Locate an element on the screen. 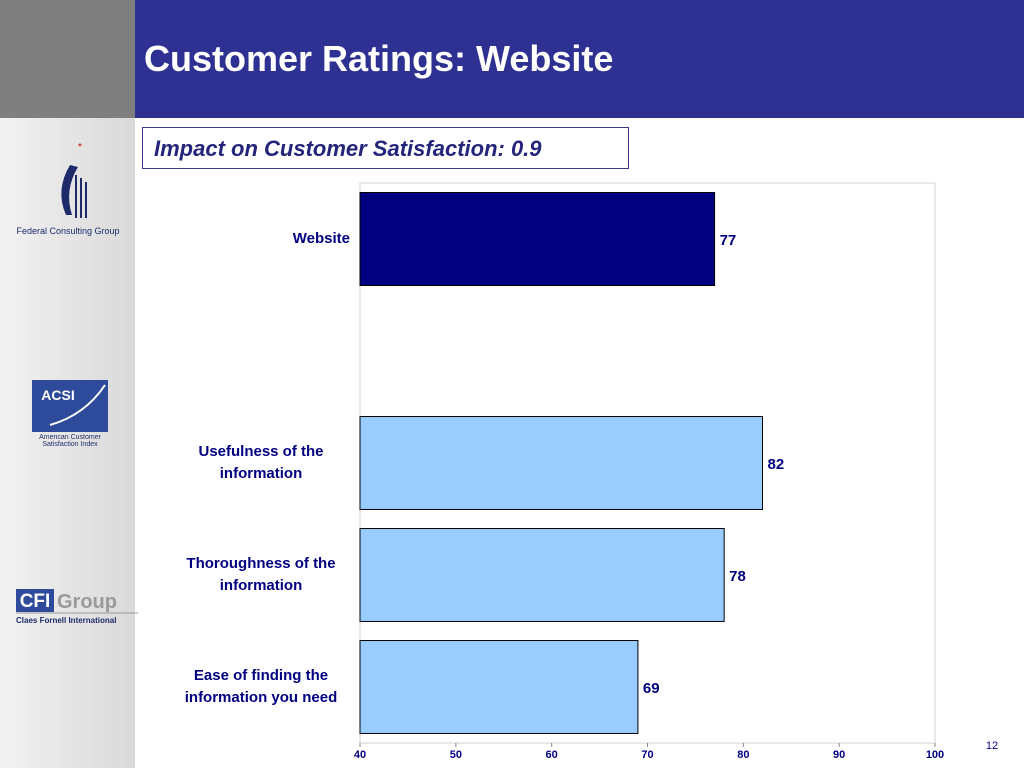  category-label: Usefulness of the information is located at coordinates (261, 462).